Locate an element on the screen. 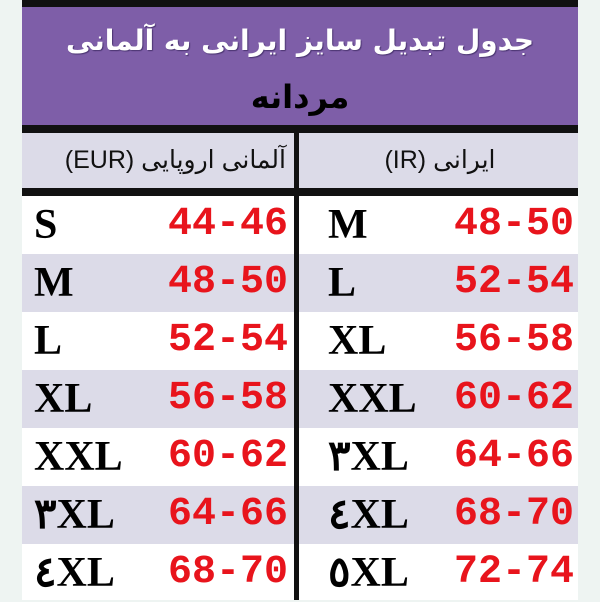  eur-range: 56-58 is located at coordinates (227, 398).